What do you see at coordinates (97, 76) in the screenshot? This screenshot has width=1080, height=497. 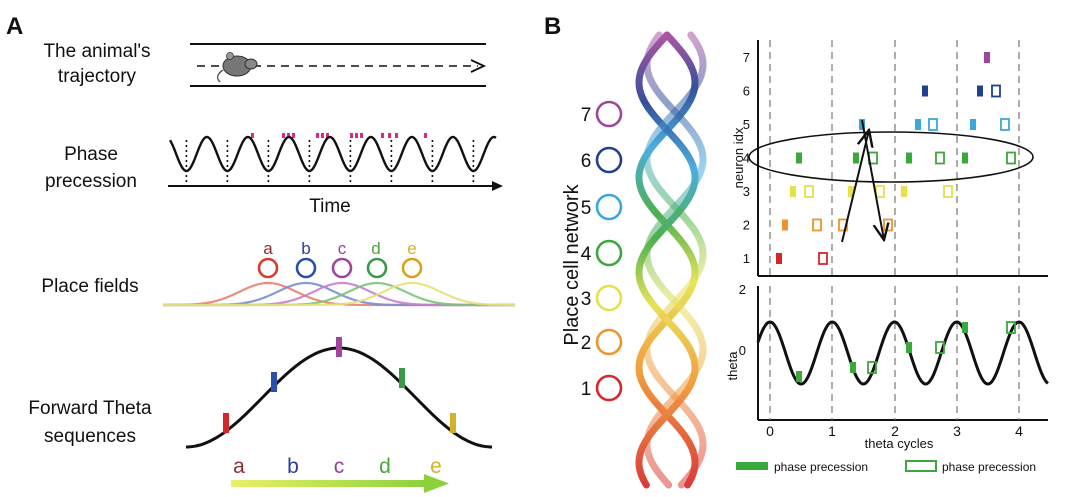 I see `trajectory-label-line2: trajectory` at bounding box center [97, 76].